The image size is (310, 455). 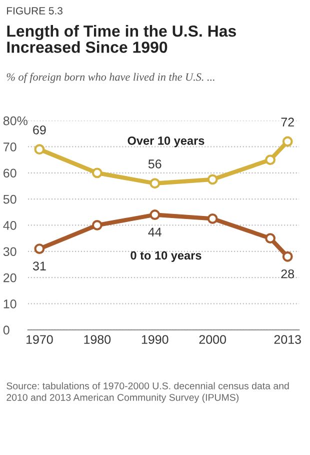 I want to click on data-label: 56, so click(x=155, y=164).